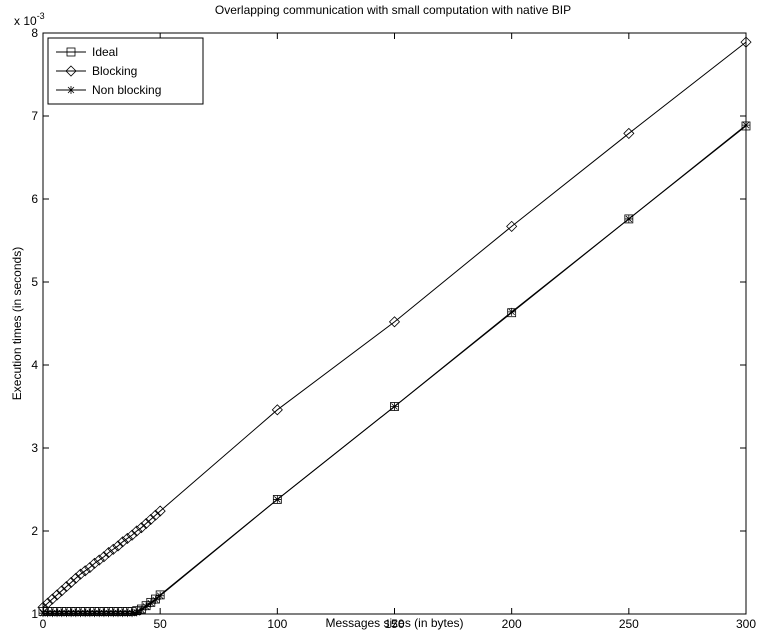  I want to click on legend-label-blocking: Blocking, so click(114, 71).